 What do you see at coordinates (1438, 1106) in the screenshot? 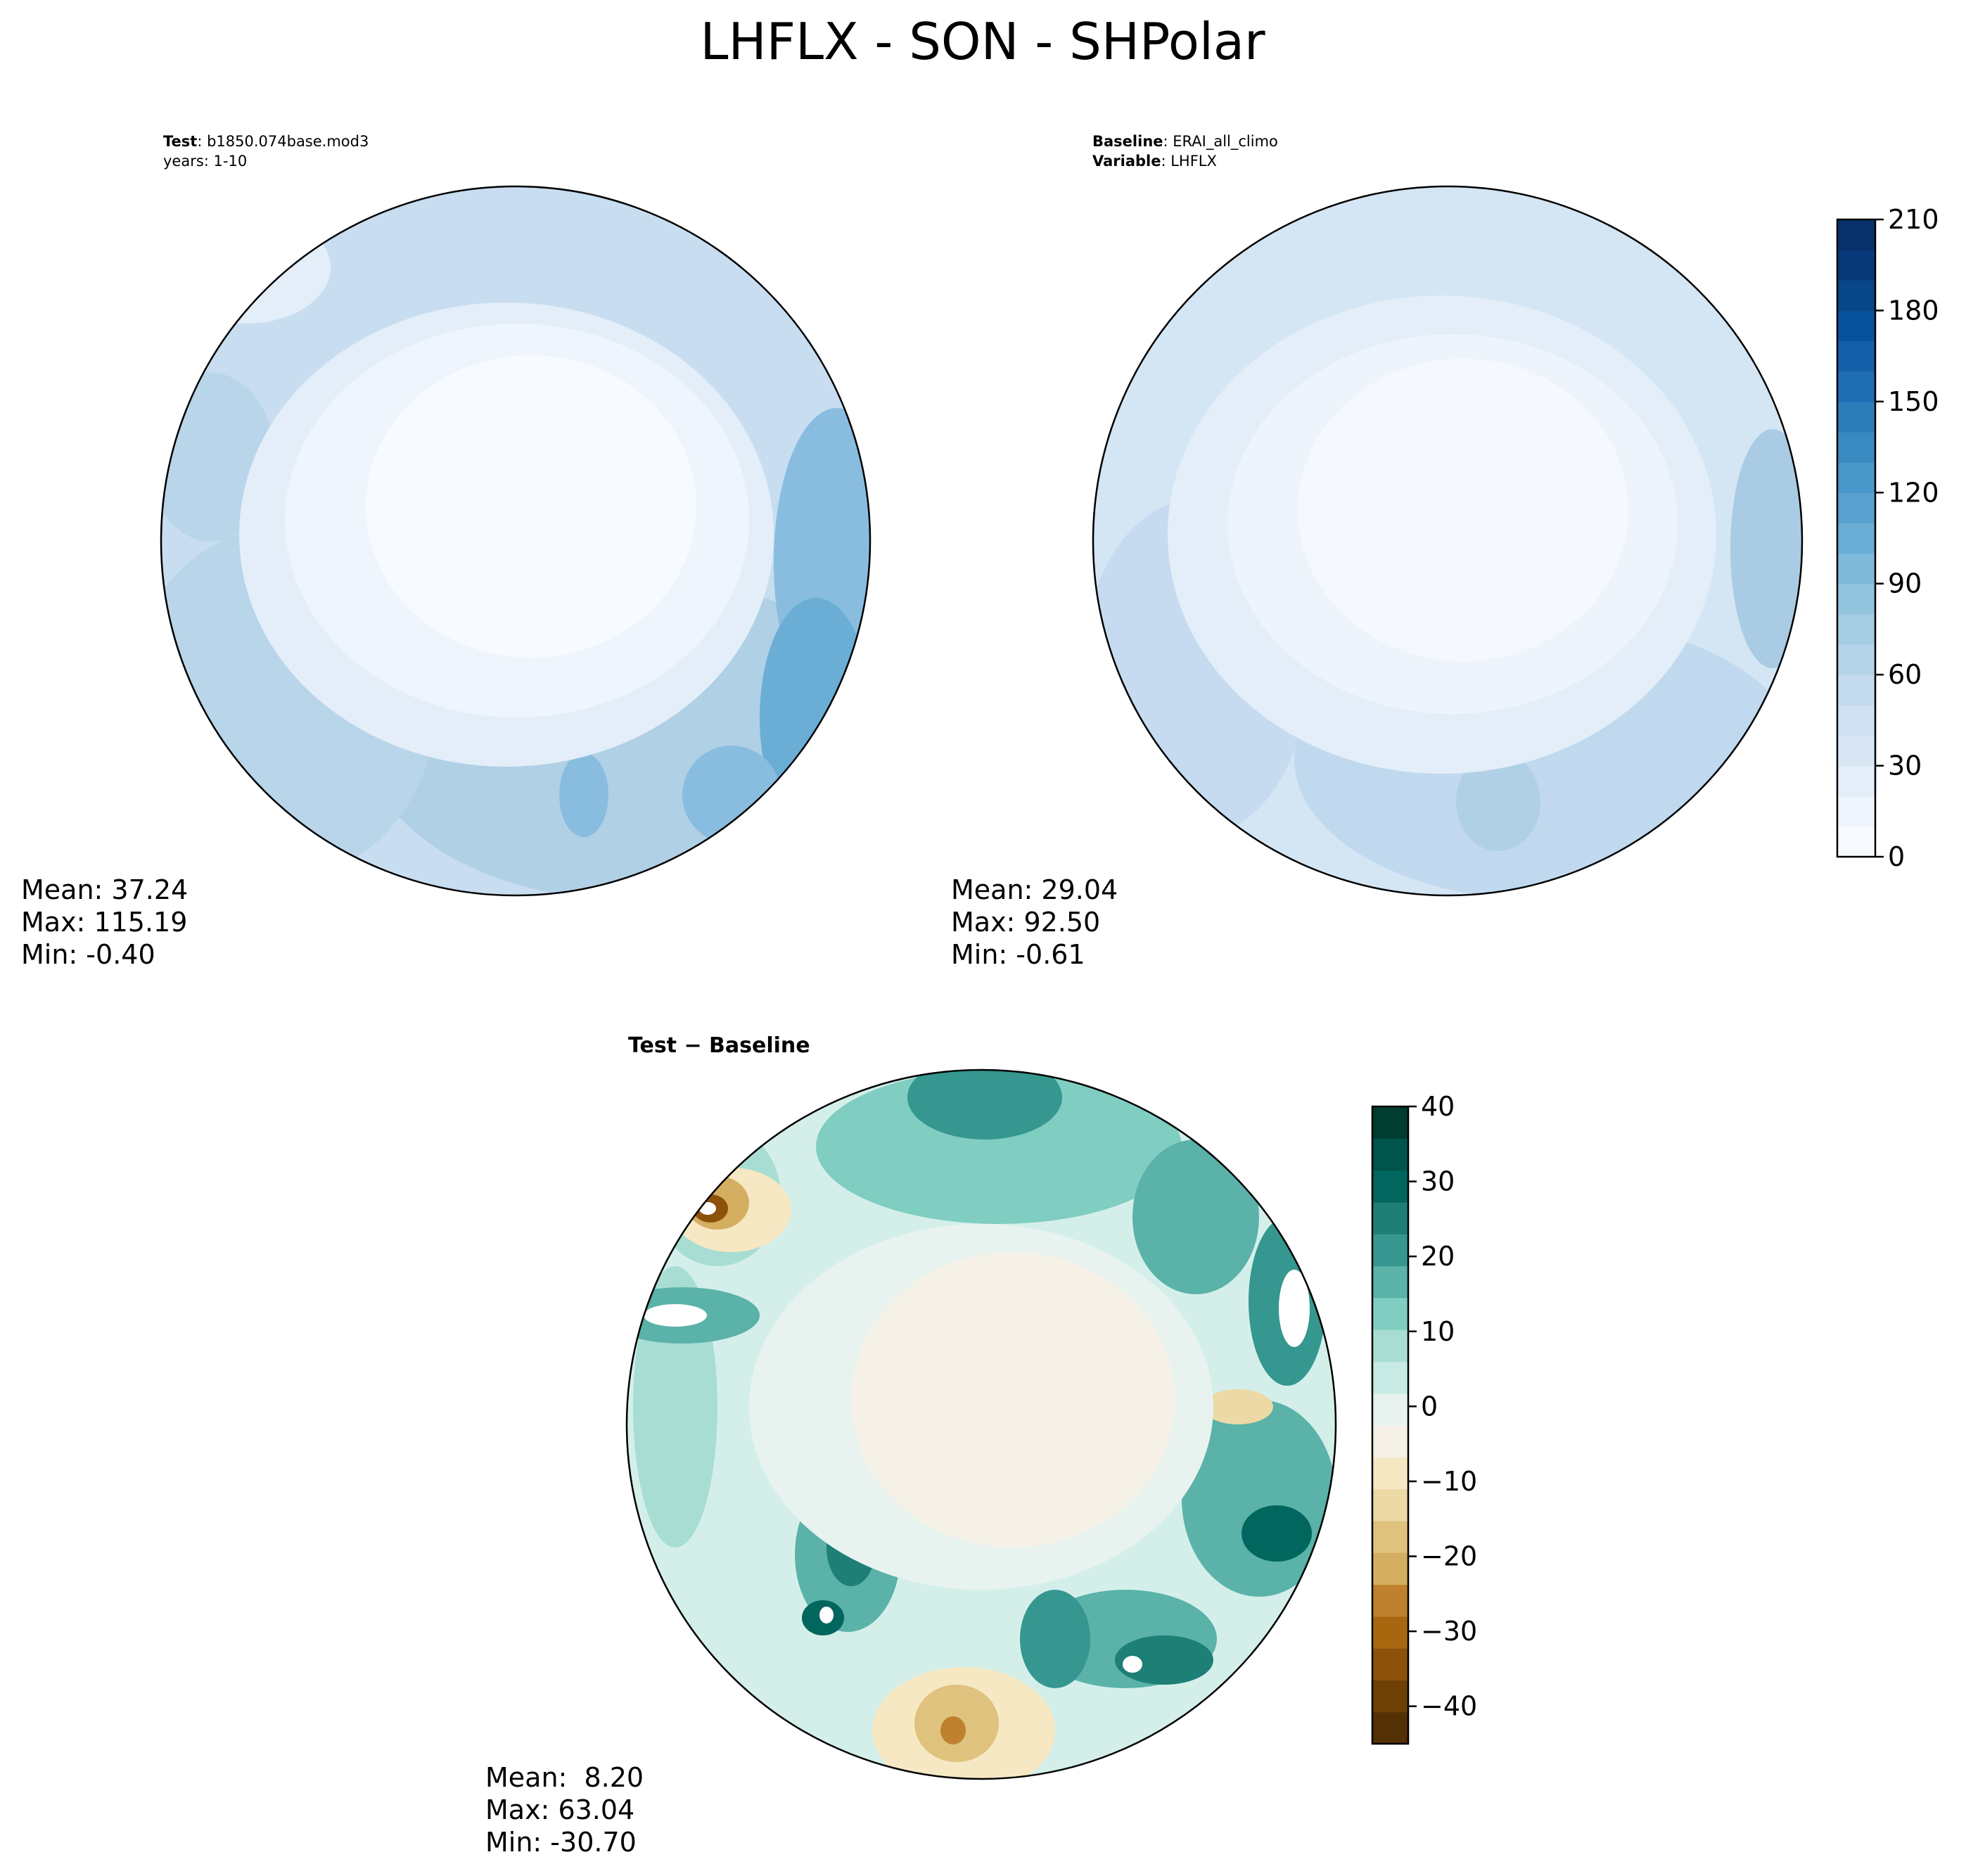
I see `colorbar-tick-label: 40` at bounding box center [1438, 1106].